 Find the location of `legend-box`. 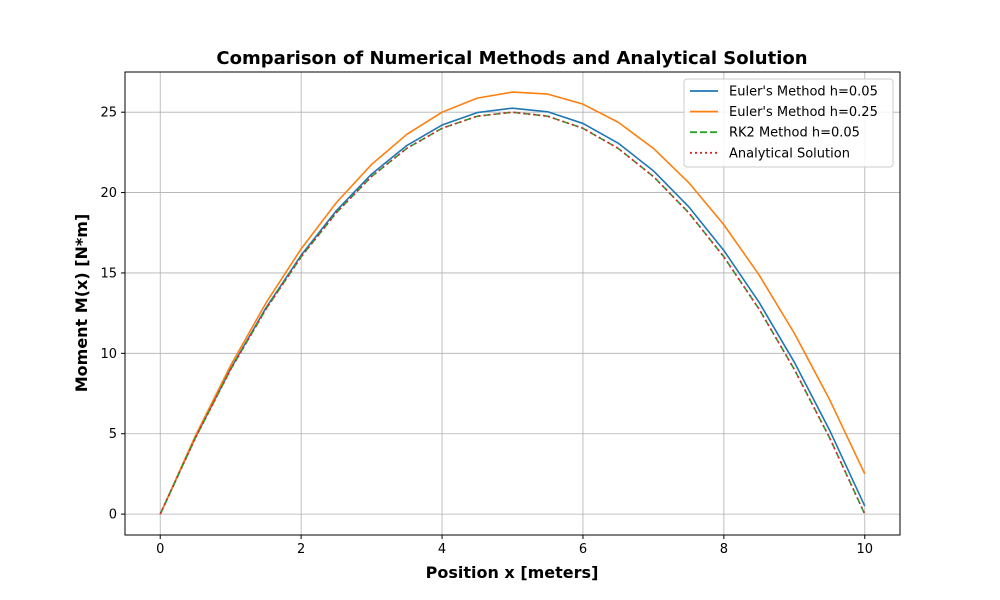

legend-box is located at coordinates (788, 123).